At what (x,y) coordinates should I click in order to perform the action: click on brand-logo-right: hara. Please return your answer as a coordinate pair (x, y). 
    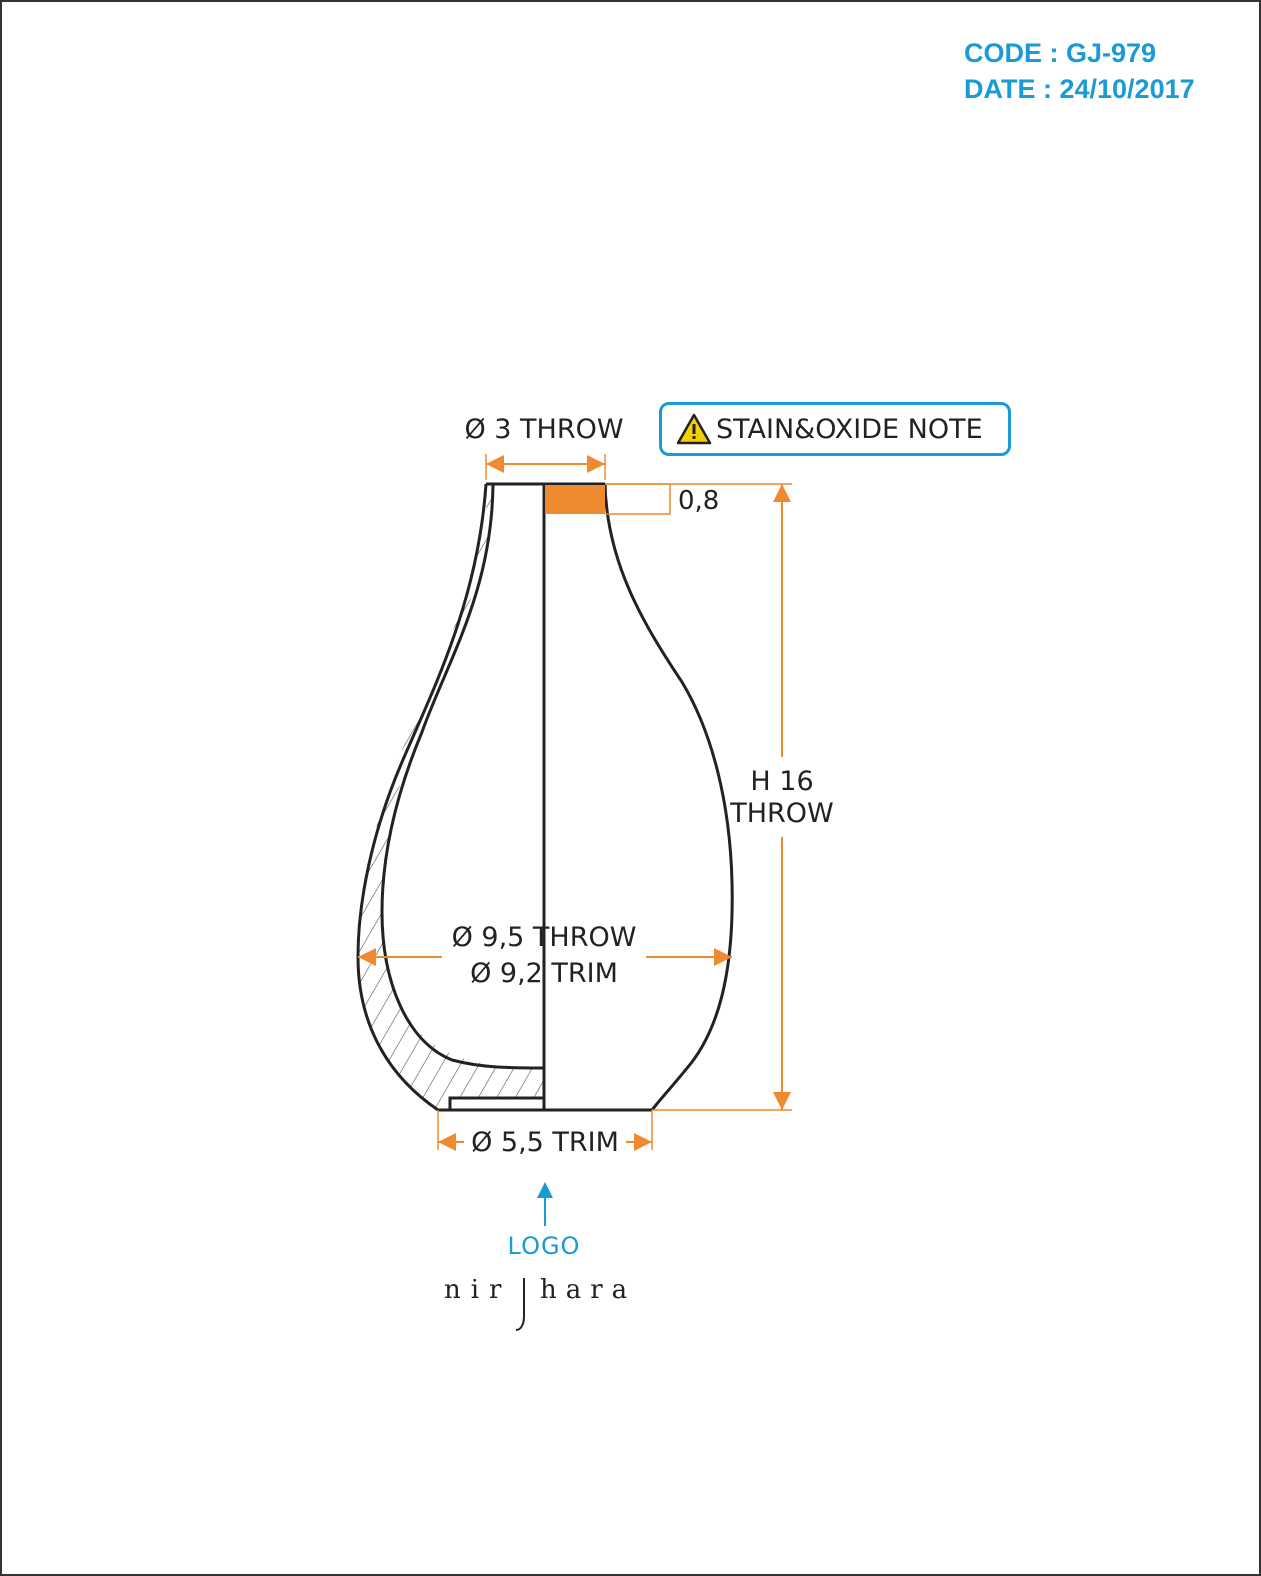
    Looking at the image, I should click on (588, 1290).